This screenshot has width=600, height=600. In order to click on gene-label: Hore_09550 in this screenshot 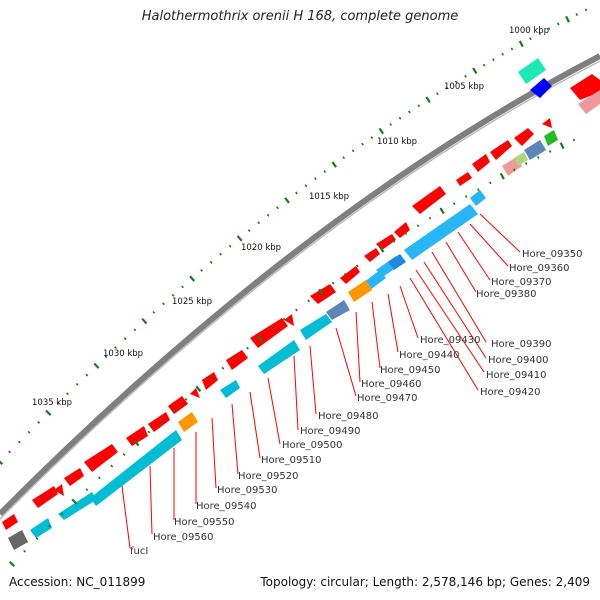, I will do `click(204, 522)`.